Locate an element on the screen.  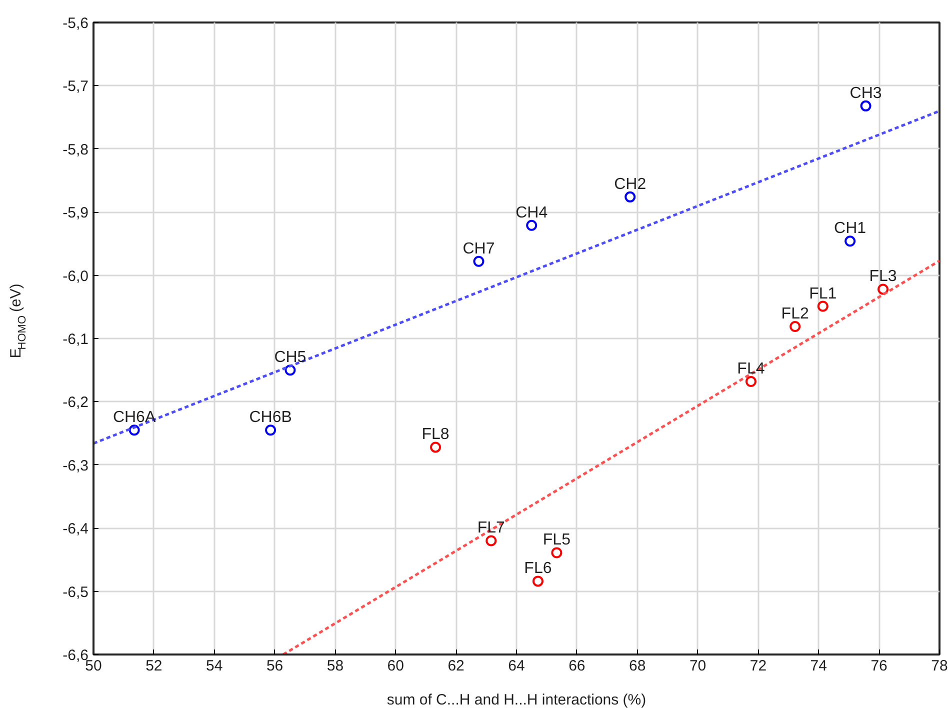
annotation: CH6A is located at coordinates (134, 417).